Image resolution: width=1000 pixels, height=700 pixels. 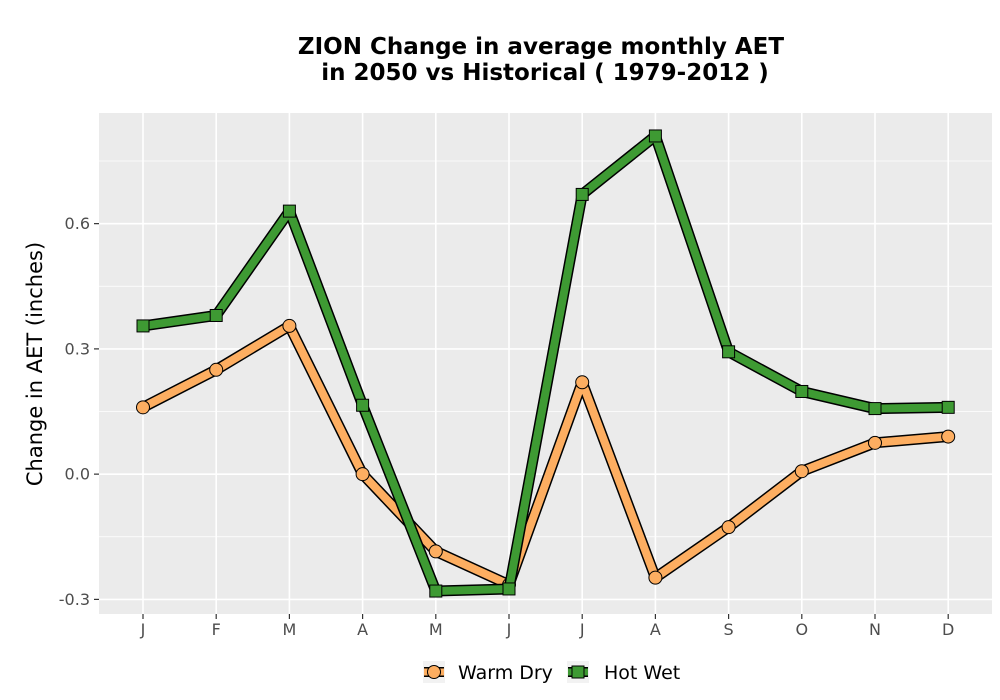 What do you see at coordinates (77, 348) in the screenshot?
I see `y-tick-label: 0.3` at bounding box center [77, 348].